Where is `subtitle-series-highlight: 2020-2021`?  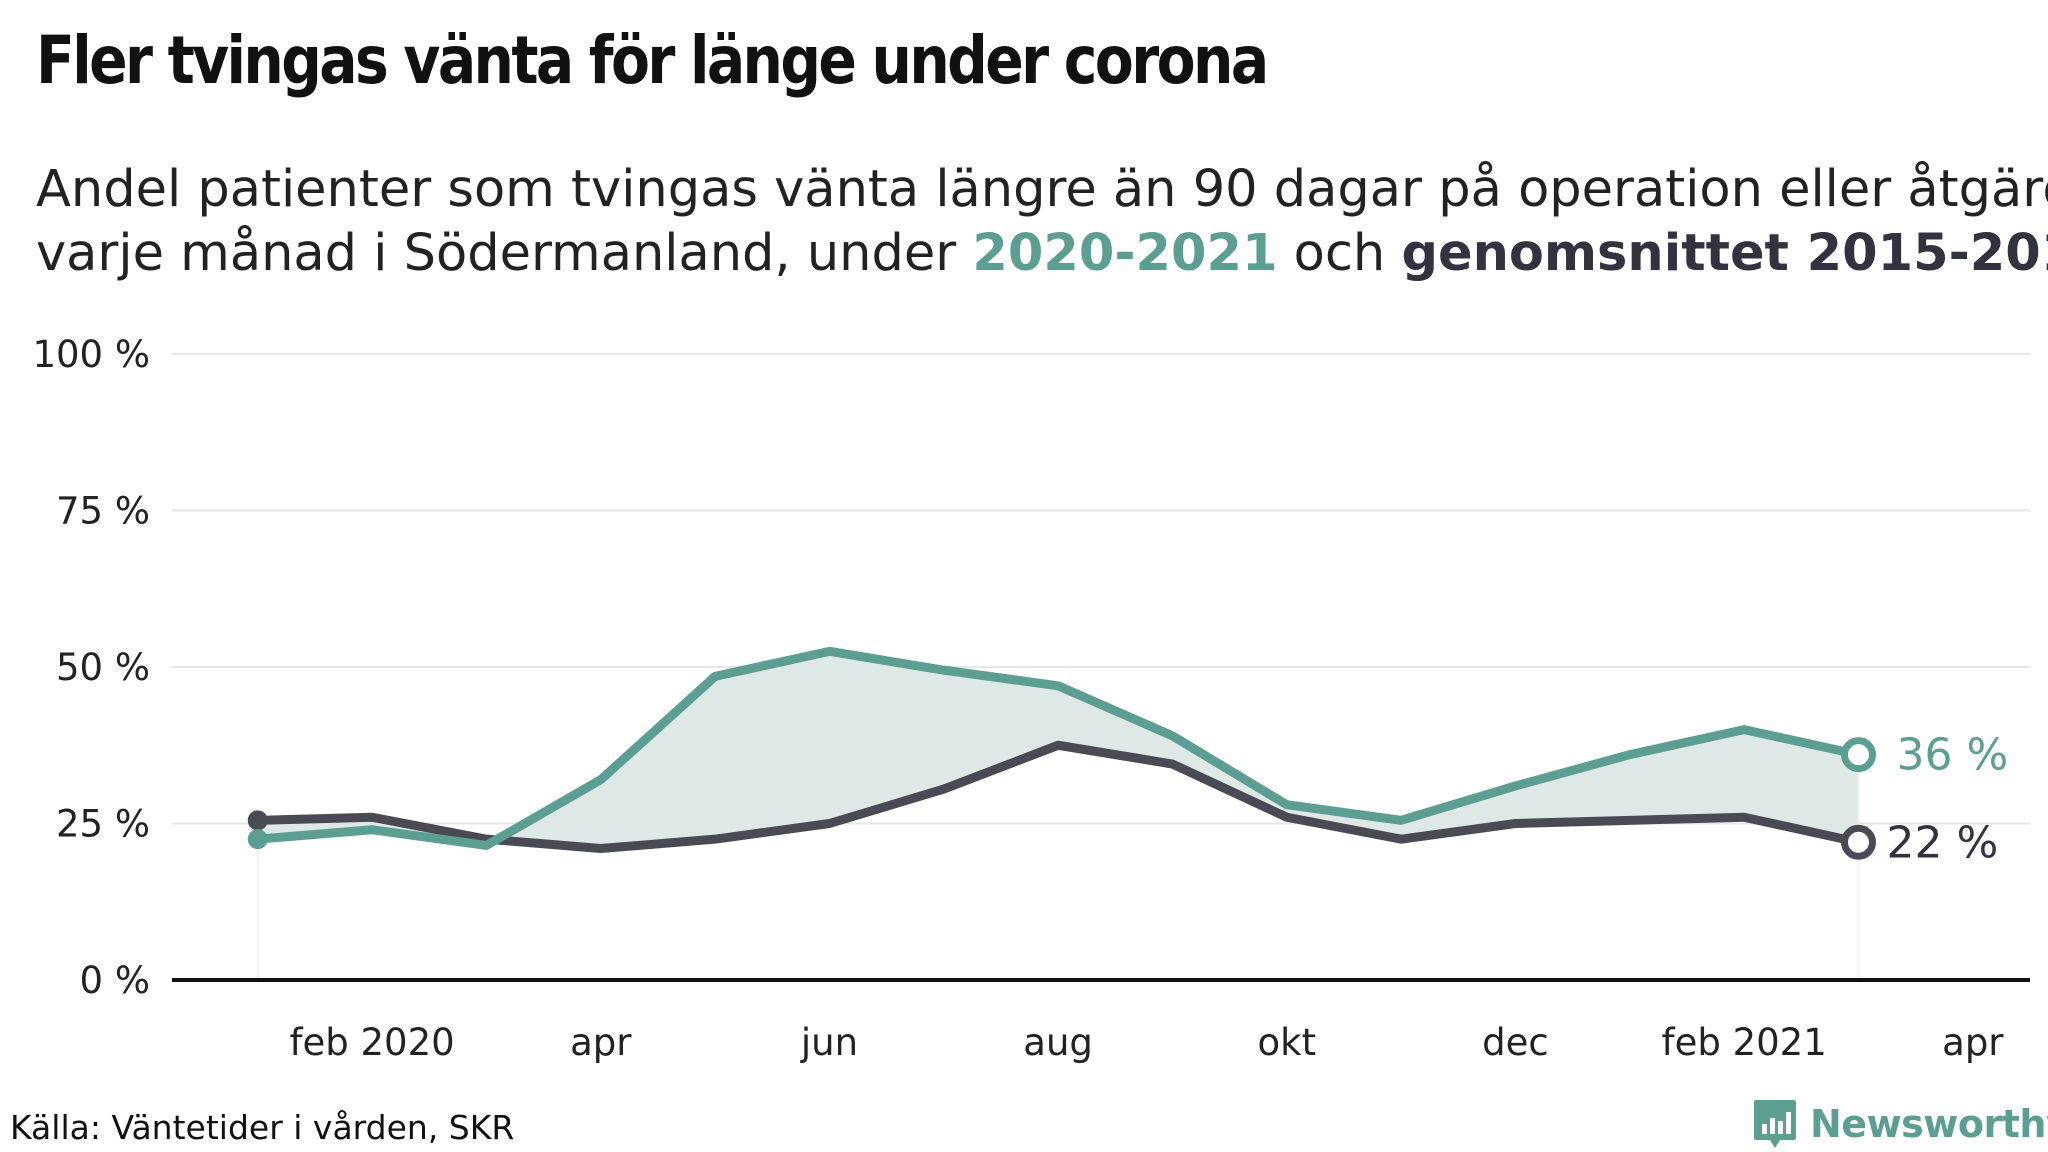 subtitle-series-highlight: 2020-2021 is located at coordinates (1125, 253).